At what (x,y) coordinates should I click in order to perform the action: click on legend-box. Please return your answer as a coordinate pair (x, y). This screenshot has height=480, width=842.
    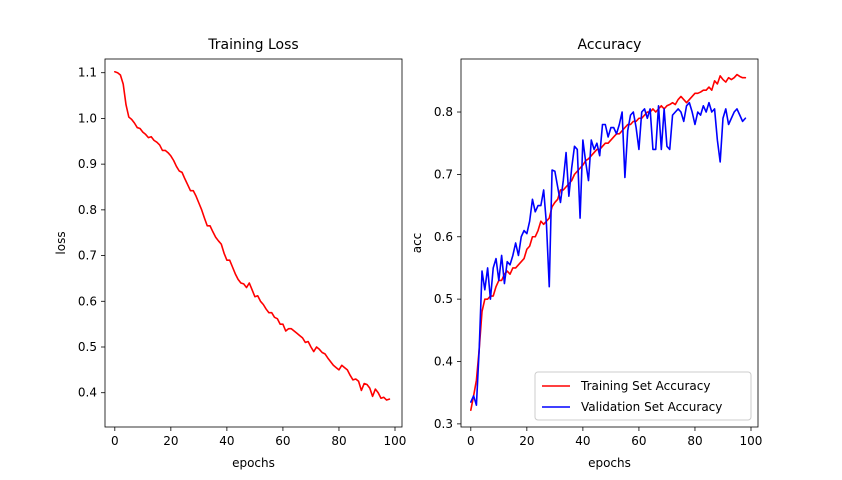
    Looking at the image, I should click on (643, 396).